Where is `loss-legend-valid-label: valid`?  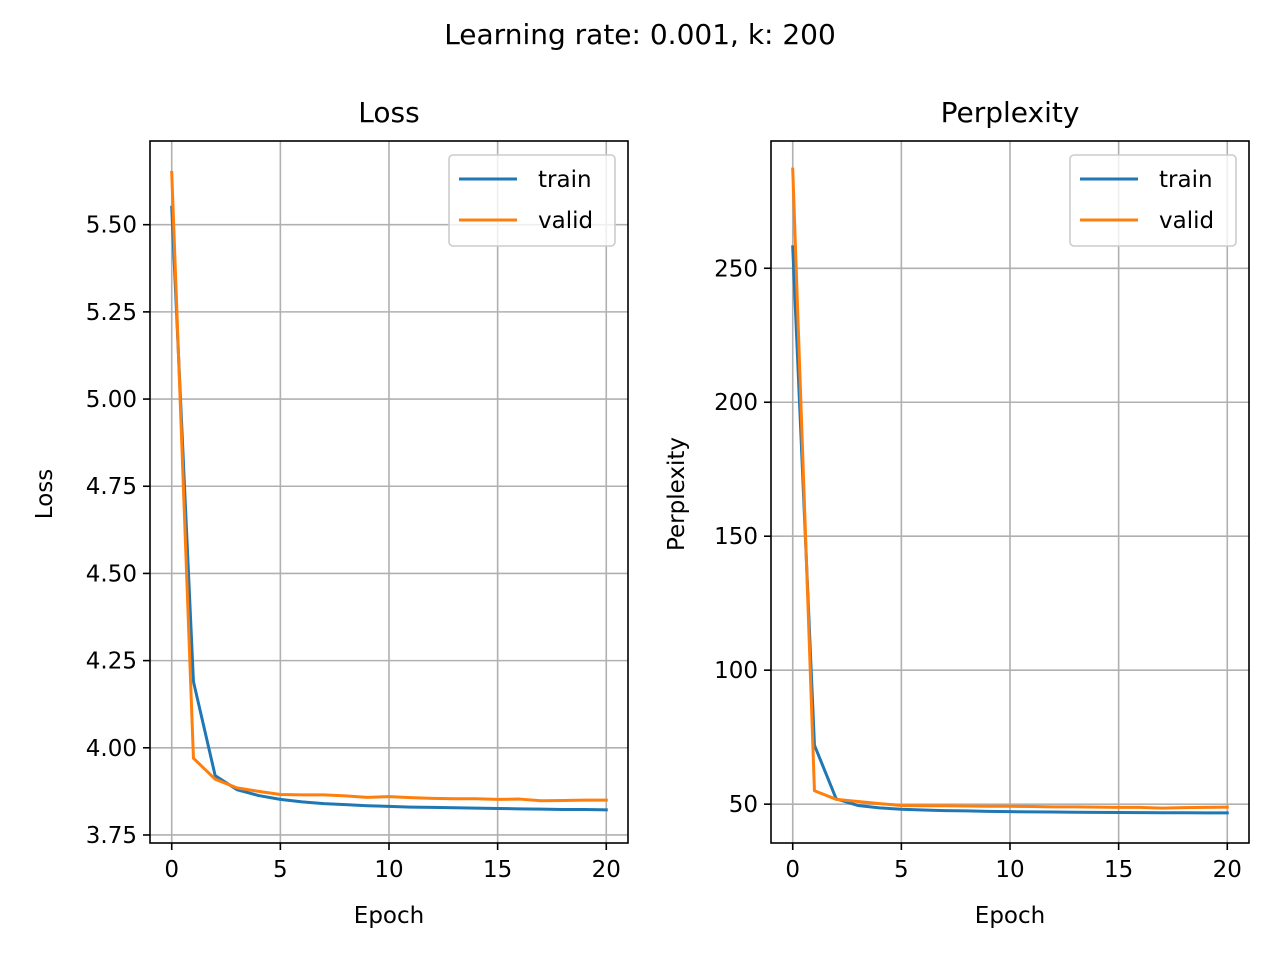
loss-legend-valid-label: valid is located at coordinates (565, 221).